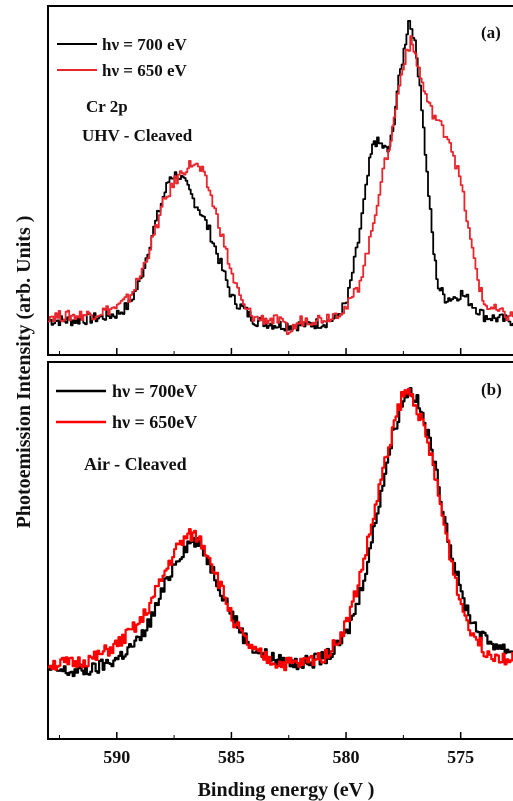 The height and width of the screenshot is (801, 513). I want to click on x-axis-label: Binding energy (eV ), so click(286, 790).